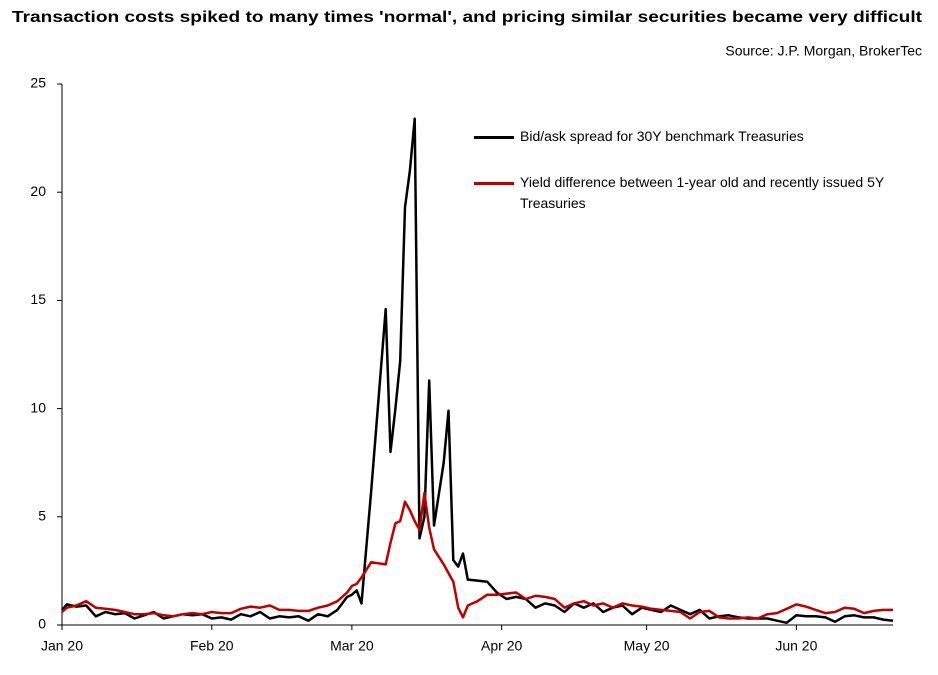  I want to click on x-tick-label: May 20, so click(647, 646).